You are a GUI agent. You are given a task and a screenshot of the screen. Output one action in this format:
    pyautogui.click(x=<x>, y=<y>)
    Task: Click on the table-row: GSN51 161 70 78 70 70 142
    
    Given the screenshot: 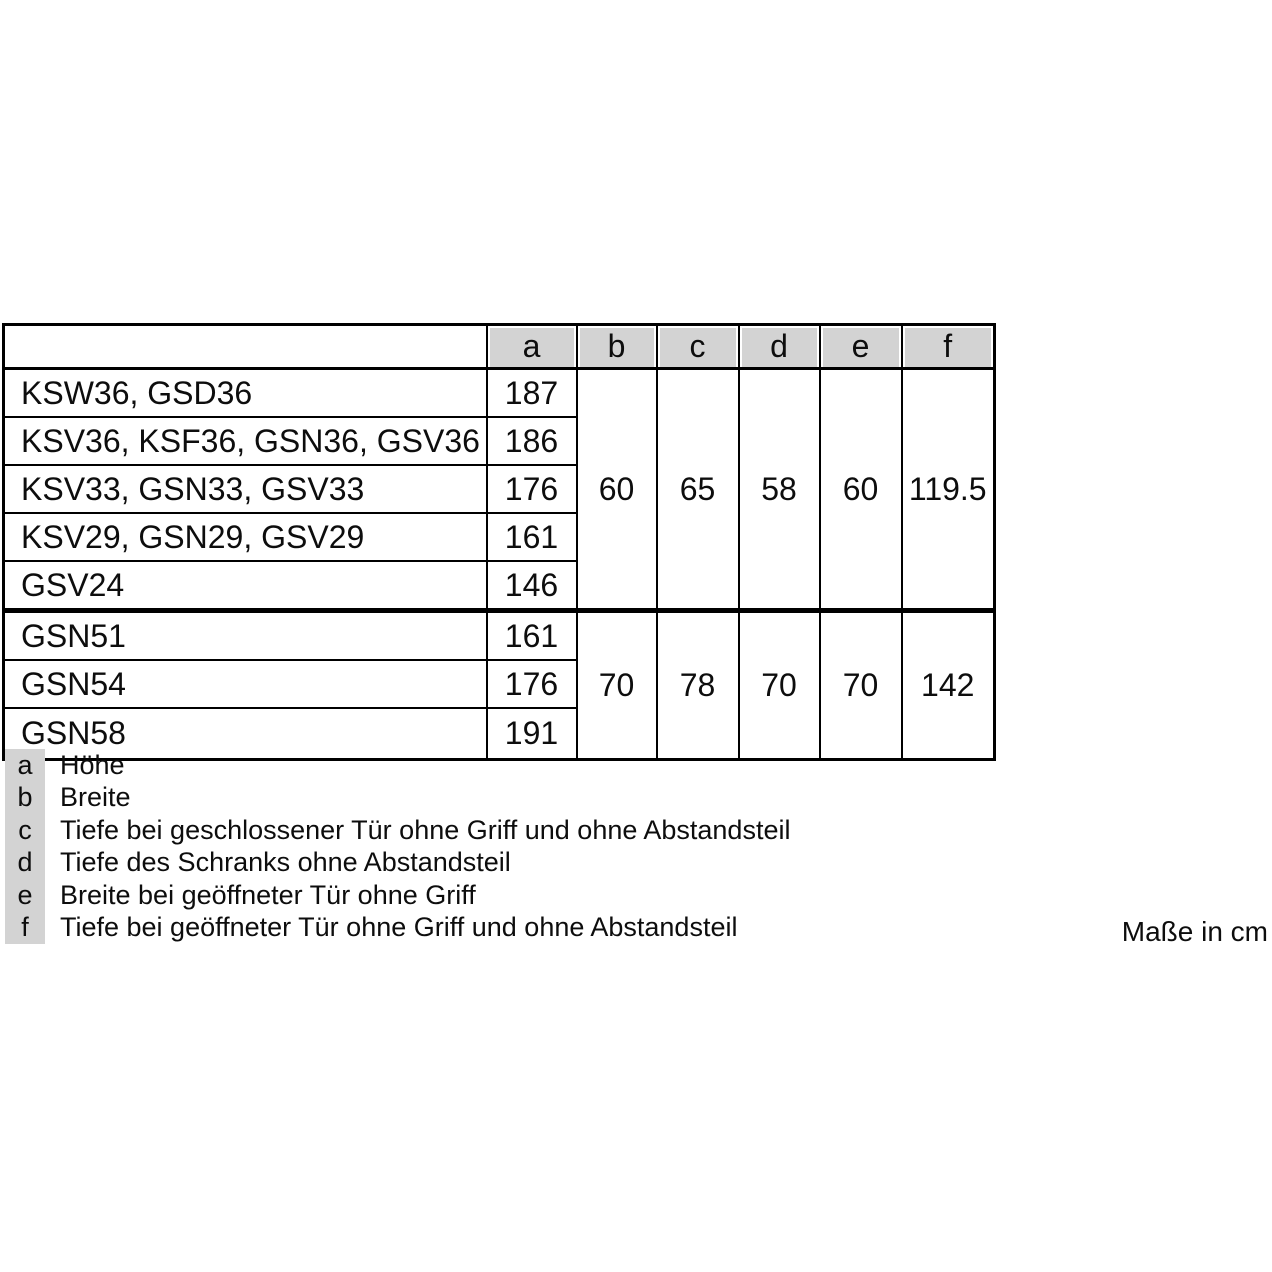 What is the action you would take?
    pyautogui.click(x=499, y=684)
    